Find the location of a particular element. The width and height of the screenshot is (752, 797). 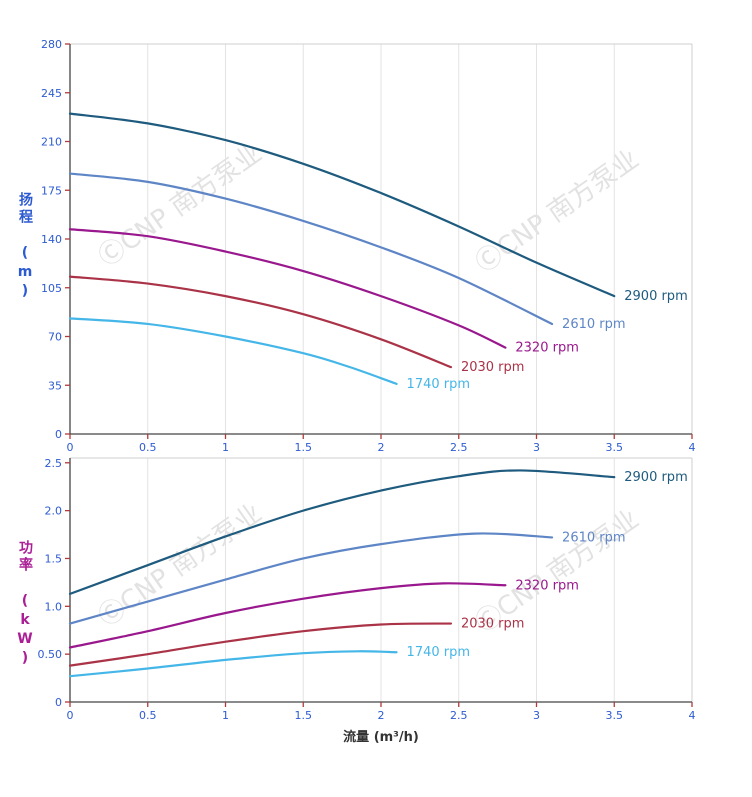

curve-2320-rpm-power is located at coordinates (287, 615).